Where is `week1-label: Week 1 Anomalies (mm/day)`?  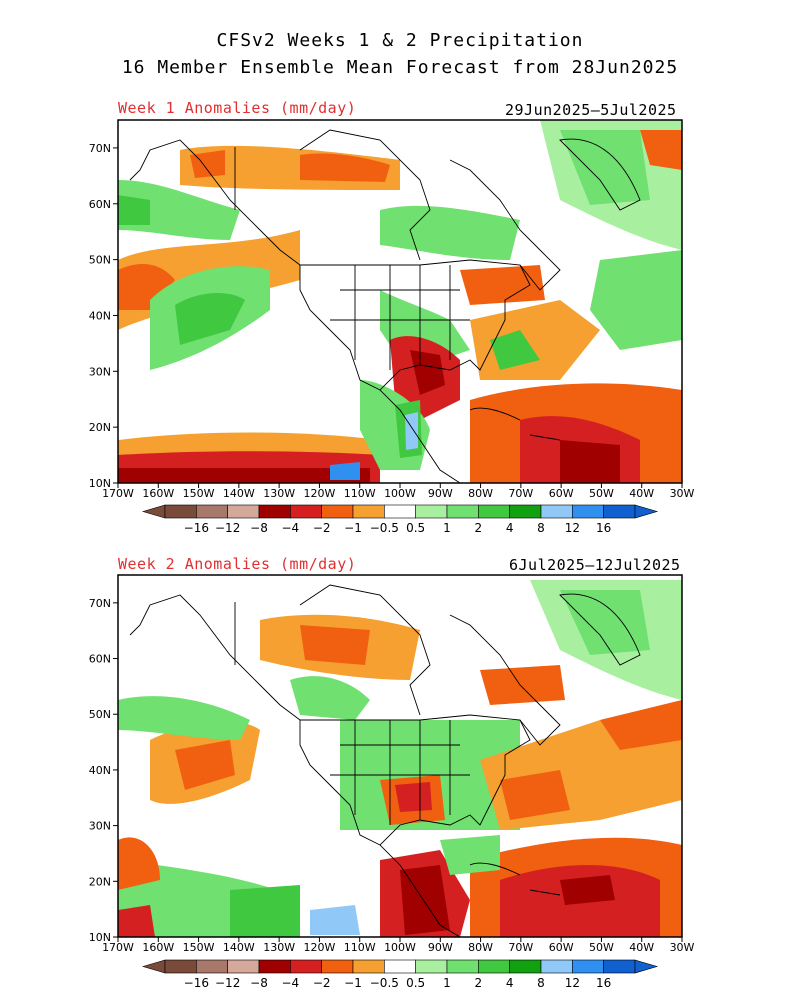 week1-label: Week 1 Anomalies (mm/day) is located at coordinates (237, 108).